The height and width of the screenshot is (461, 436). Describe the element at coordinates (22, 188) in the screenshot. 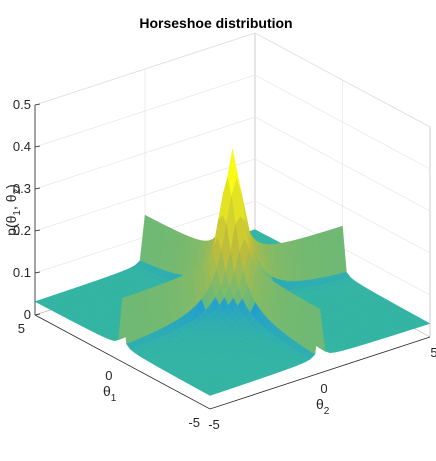

I see `z-tick-label: 0.3` at that location.